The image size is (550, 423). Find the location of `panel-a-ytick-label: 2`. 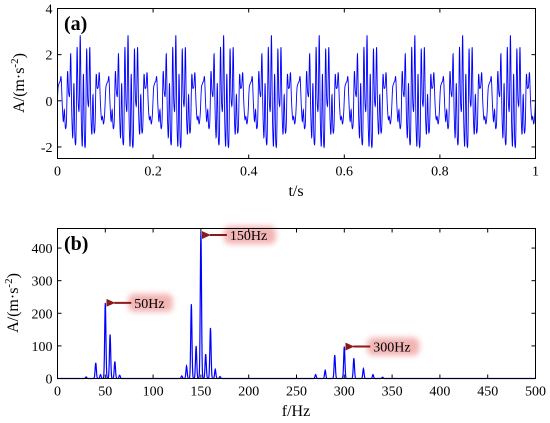

panel-a-ytick-label: 2 is located at coordinates (49, 56).